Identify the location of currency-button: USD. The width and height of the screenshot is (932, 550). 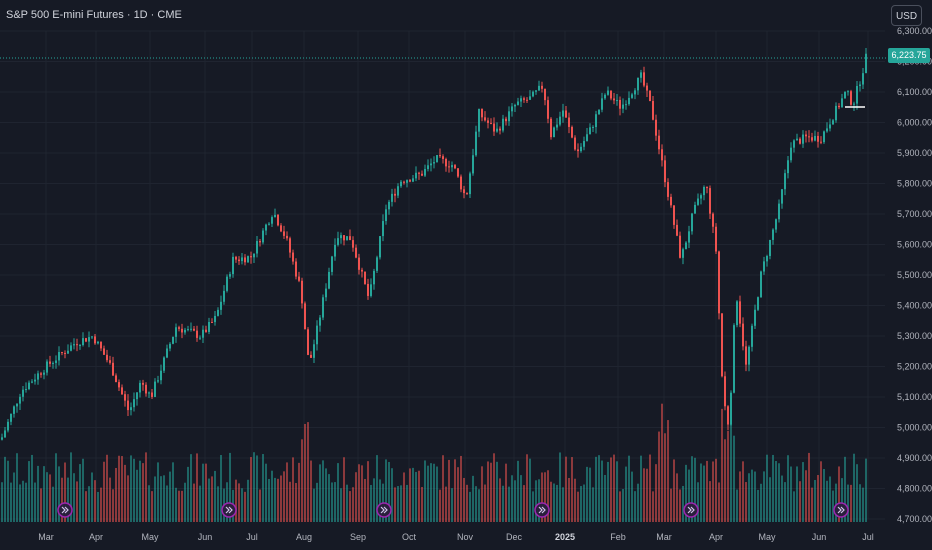
(906, 15).